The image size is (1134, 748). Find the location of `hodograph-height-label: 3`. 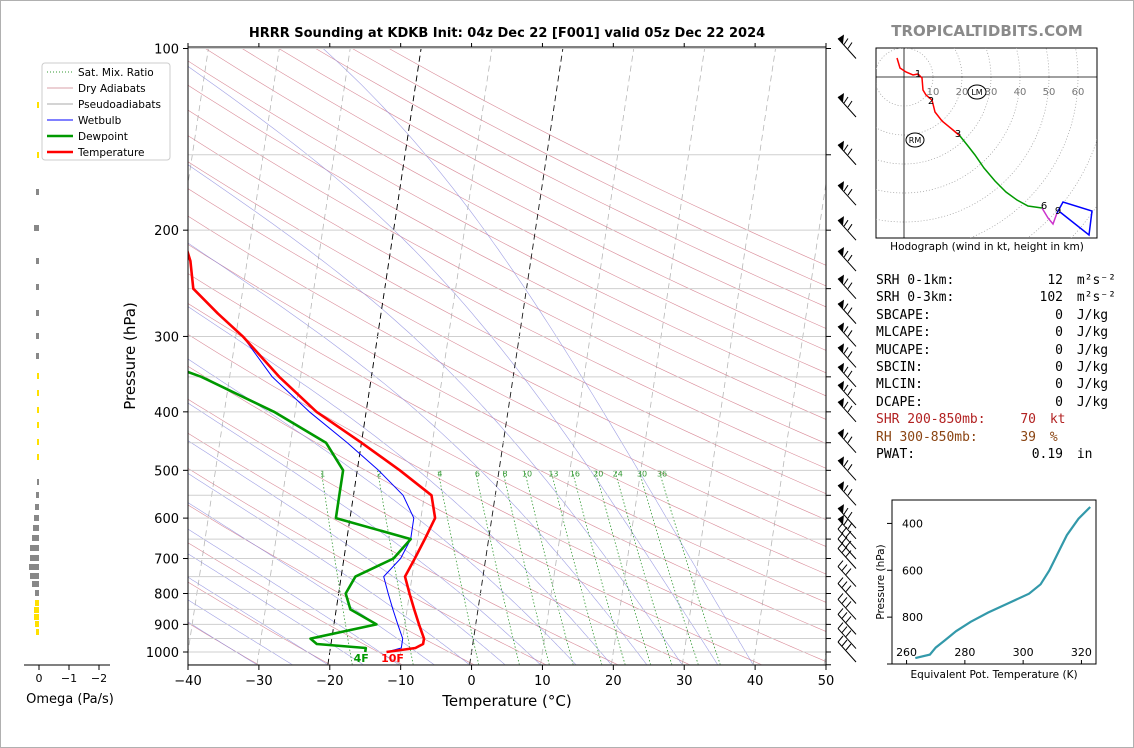

hodograph-height-label: 3 is located at coordinates (958, 134).